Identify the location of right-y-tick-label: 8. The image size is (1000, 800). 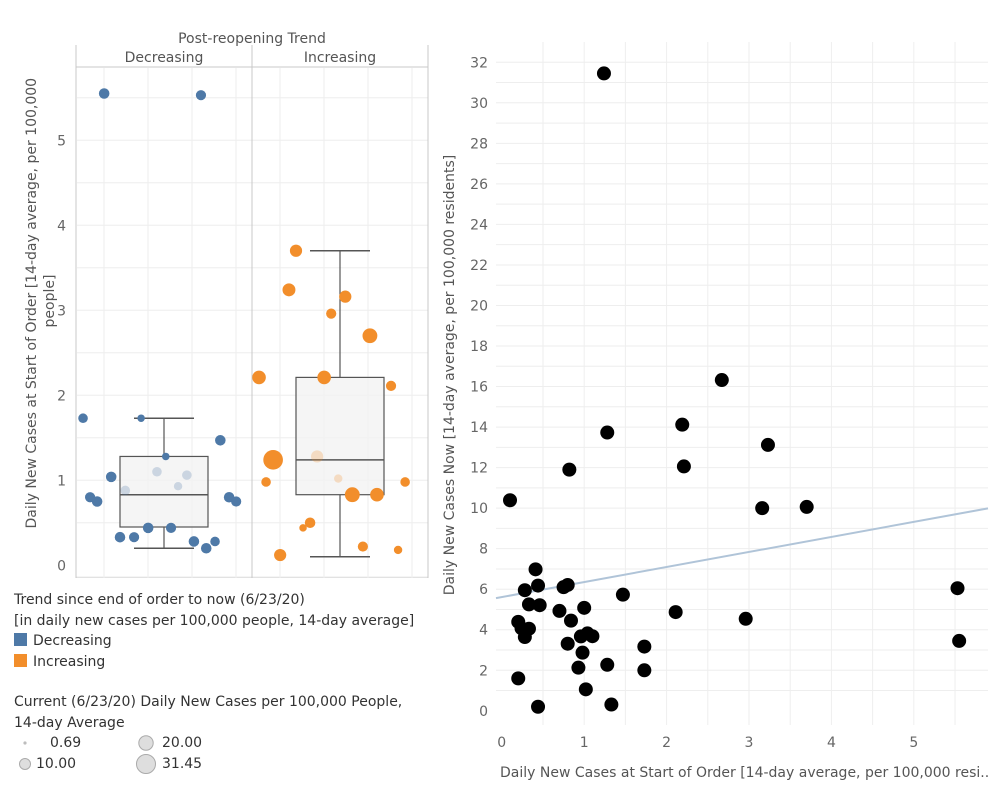
(483, 550).